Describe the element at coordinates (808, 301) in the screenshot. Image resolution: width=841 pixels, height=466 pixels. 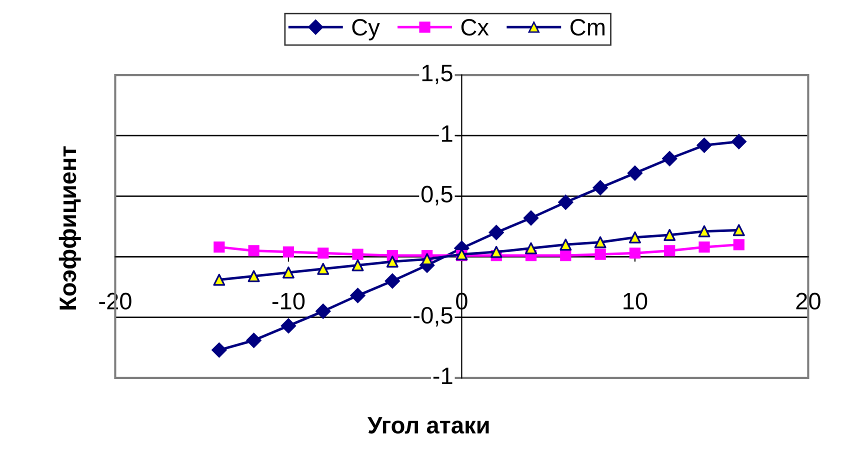
I see `x-tick-label: 20` at that location.